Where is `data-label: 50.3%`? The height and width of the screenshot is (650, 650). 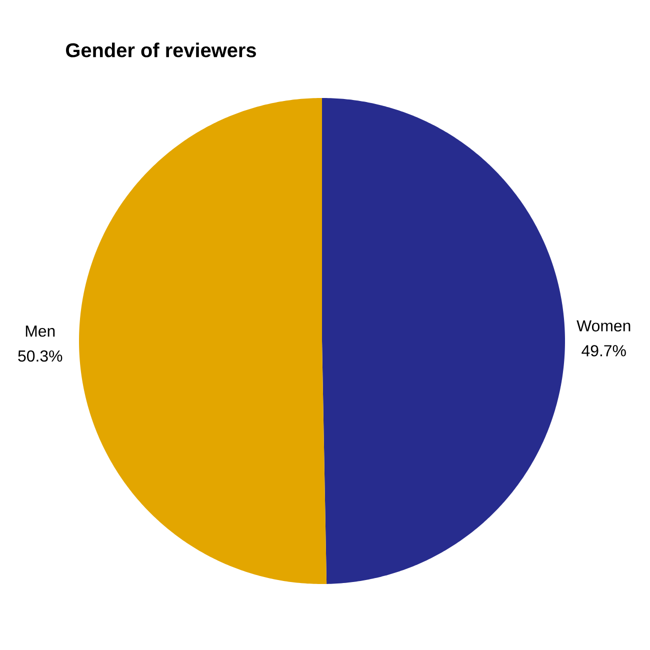 data-label: 50.3% is located at coordinates (40, 356).